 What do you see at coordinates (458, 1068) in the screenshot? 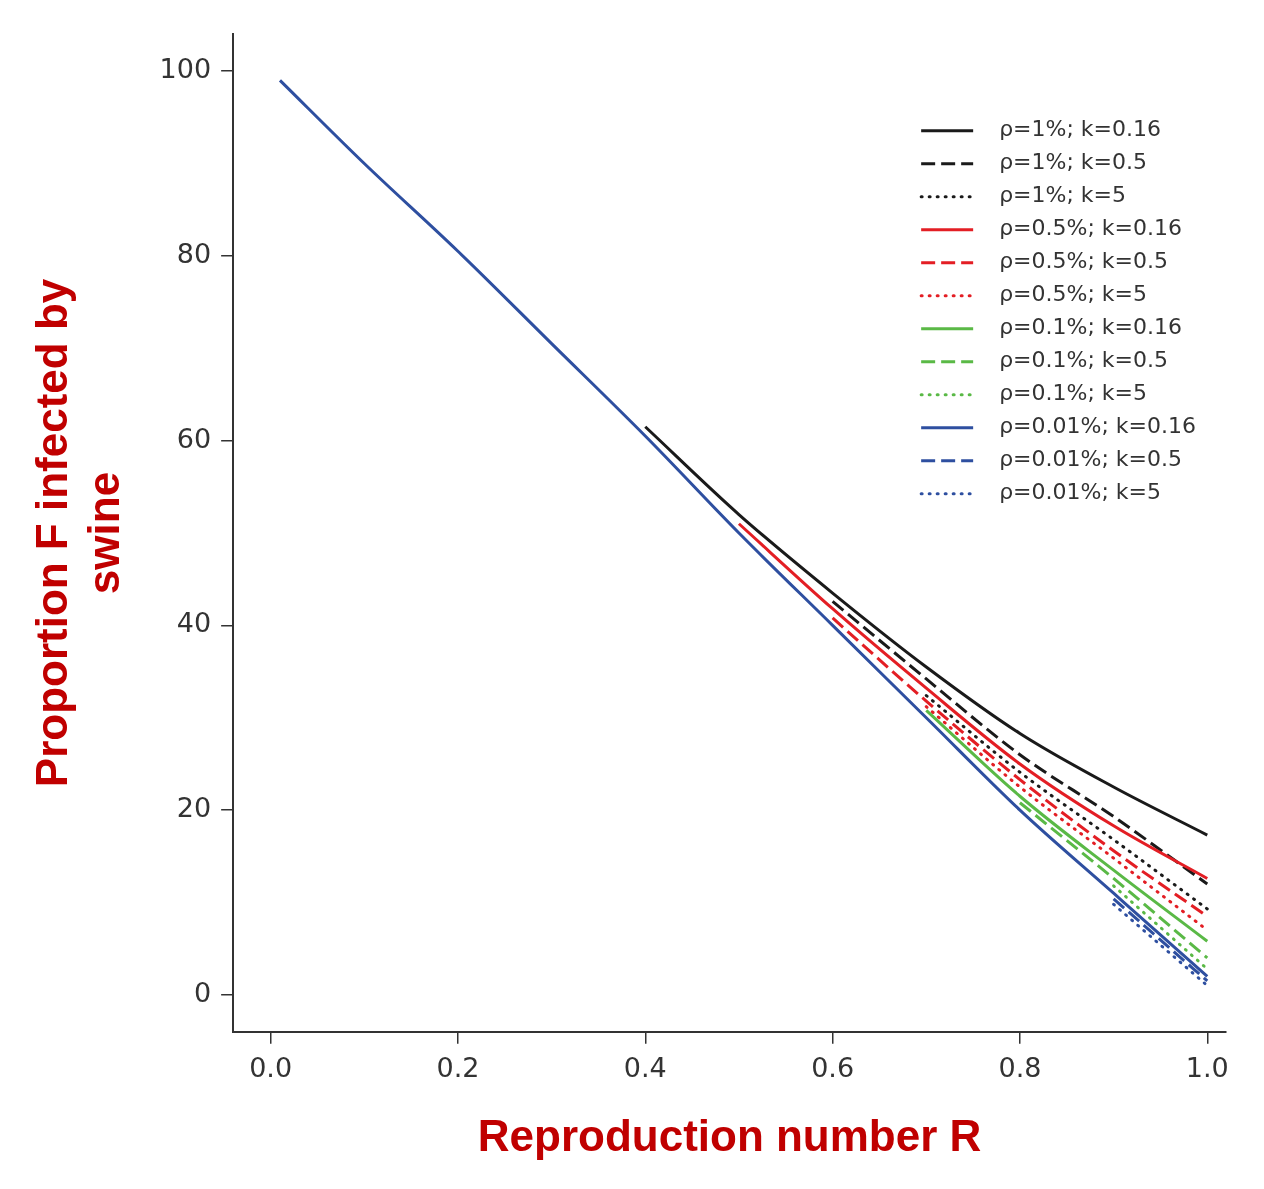
I see `x-tick-label: 0.2` at bounding box center [458, 1068].